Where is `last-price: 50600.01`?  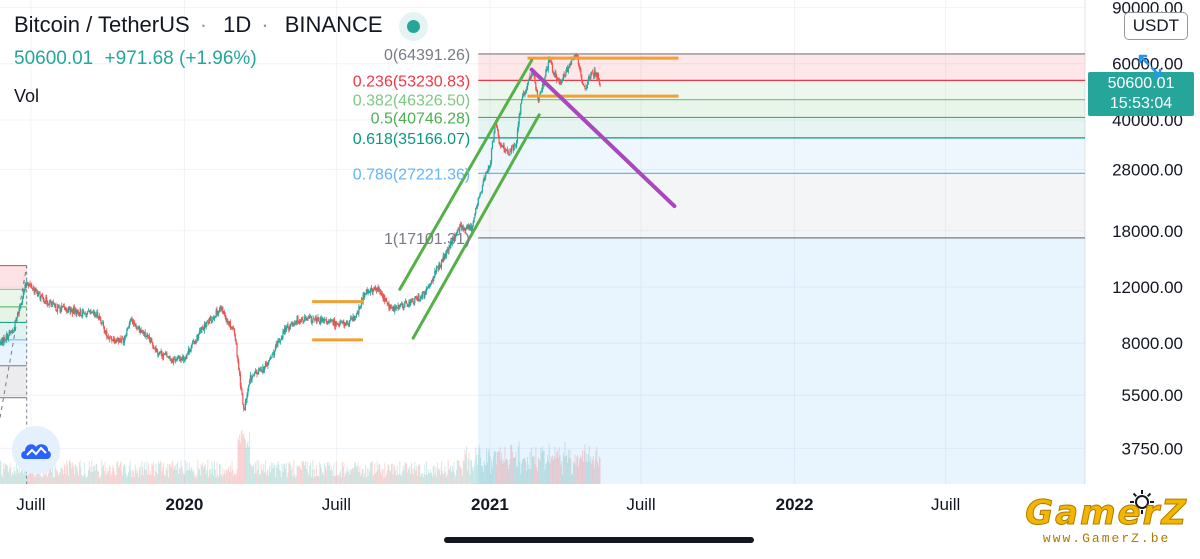
last-price: 50600.01 is located at coordinates (54, 58).